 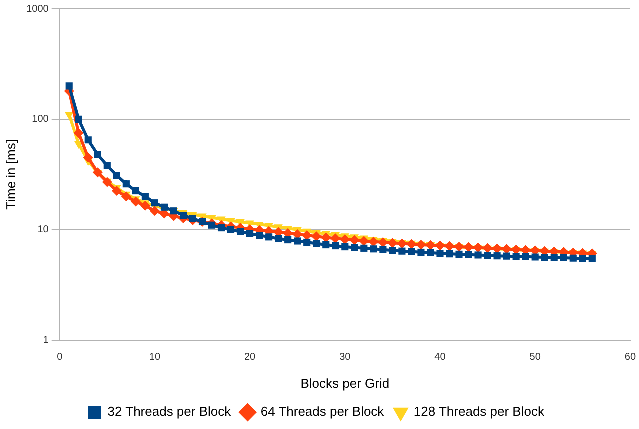 I want to click on x-tick-label: 0, so click(x=60, y=358).